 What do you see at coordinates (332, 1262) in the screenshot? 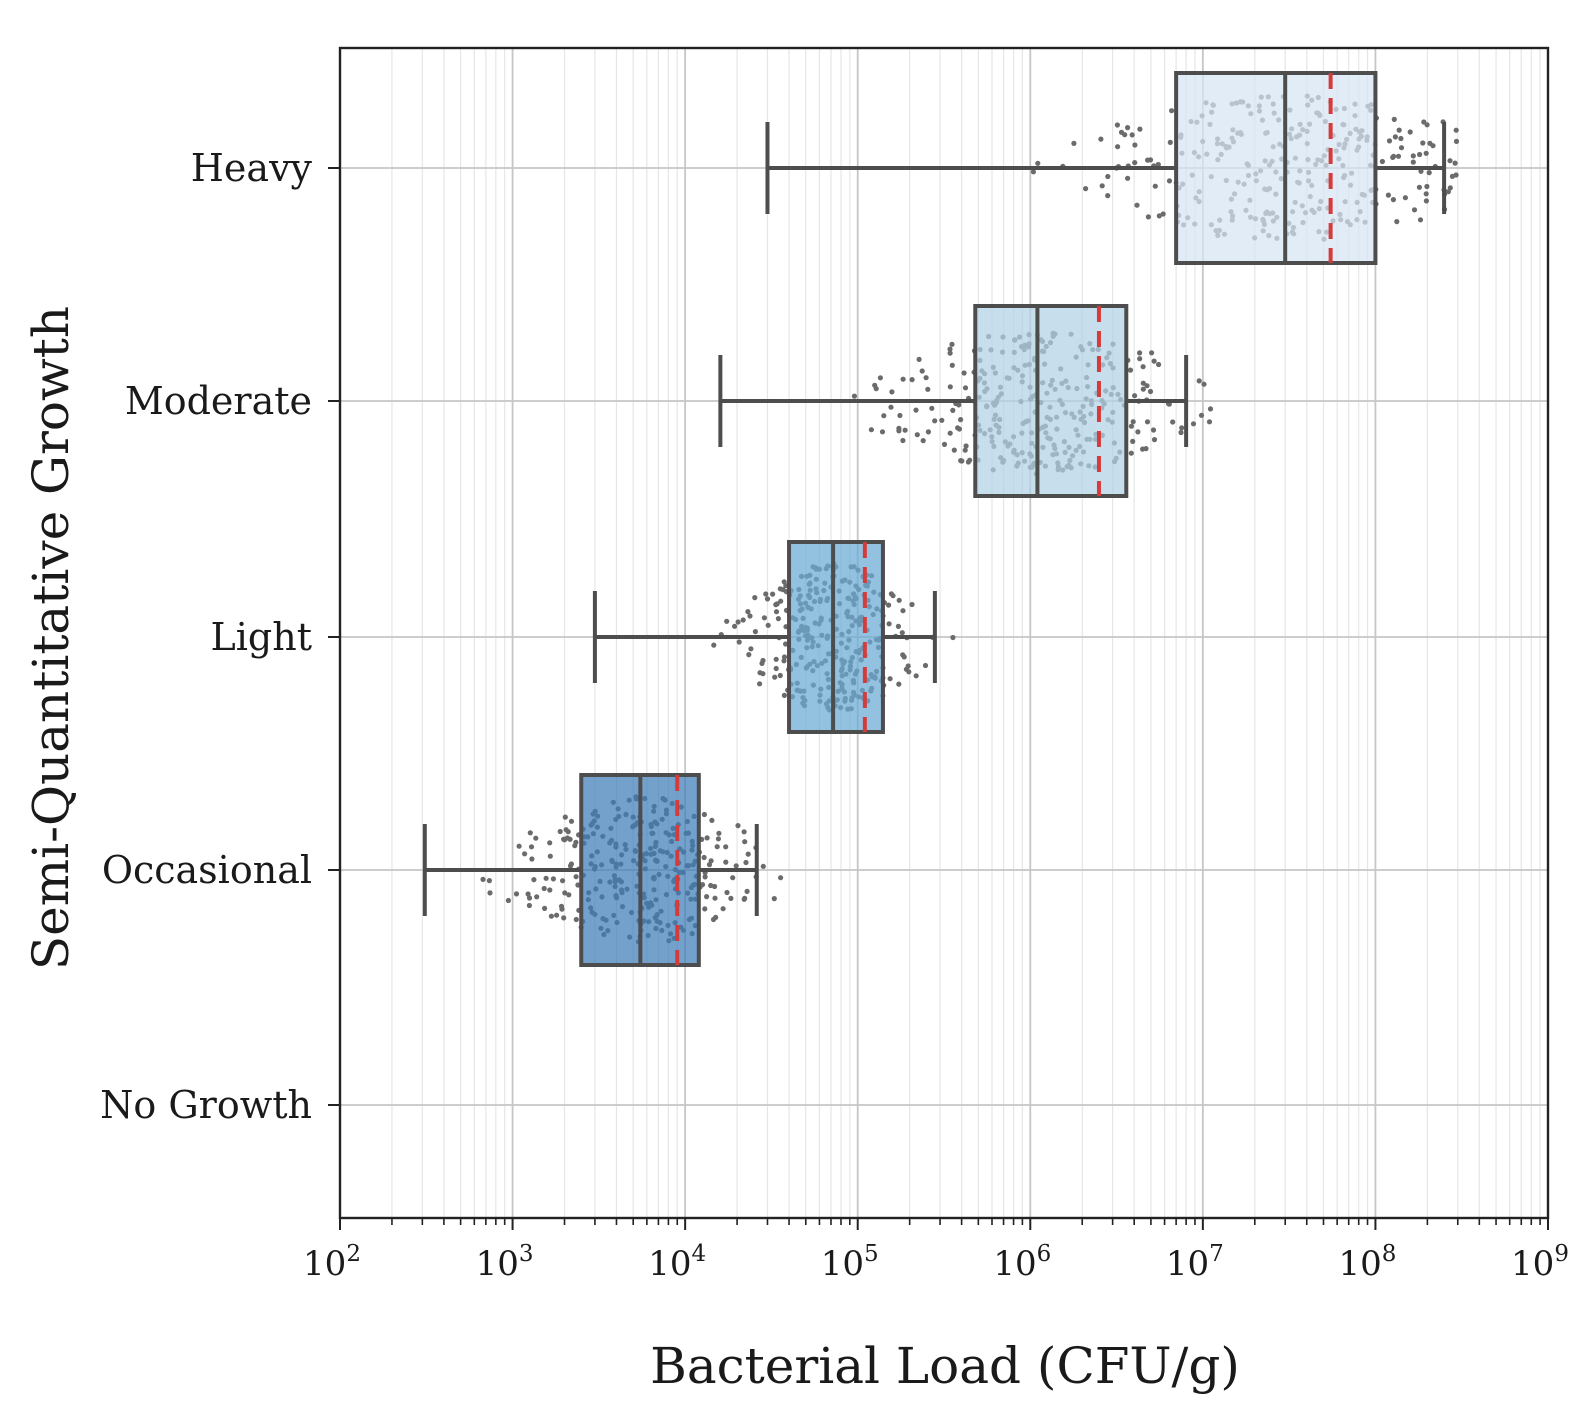
I see `x-tick-label: 102` at bounding box center [332, 1262].